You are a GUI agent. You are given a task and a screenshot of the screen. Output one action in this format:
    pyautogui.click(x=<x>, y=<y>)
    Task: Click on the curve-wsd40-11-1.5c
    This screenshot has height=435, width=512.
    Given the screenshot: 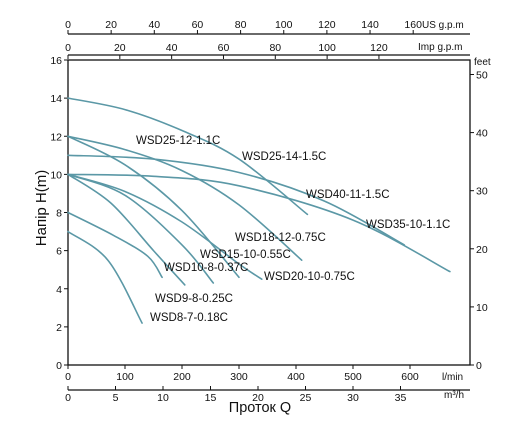 What is the action you would take?
    pyautogui.click(x=236, y=200)
    